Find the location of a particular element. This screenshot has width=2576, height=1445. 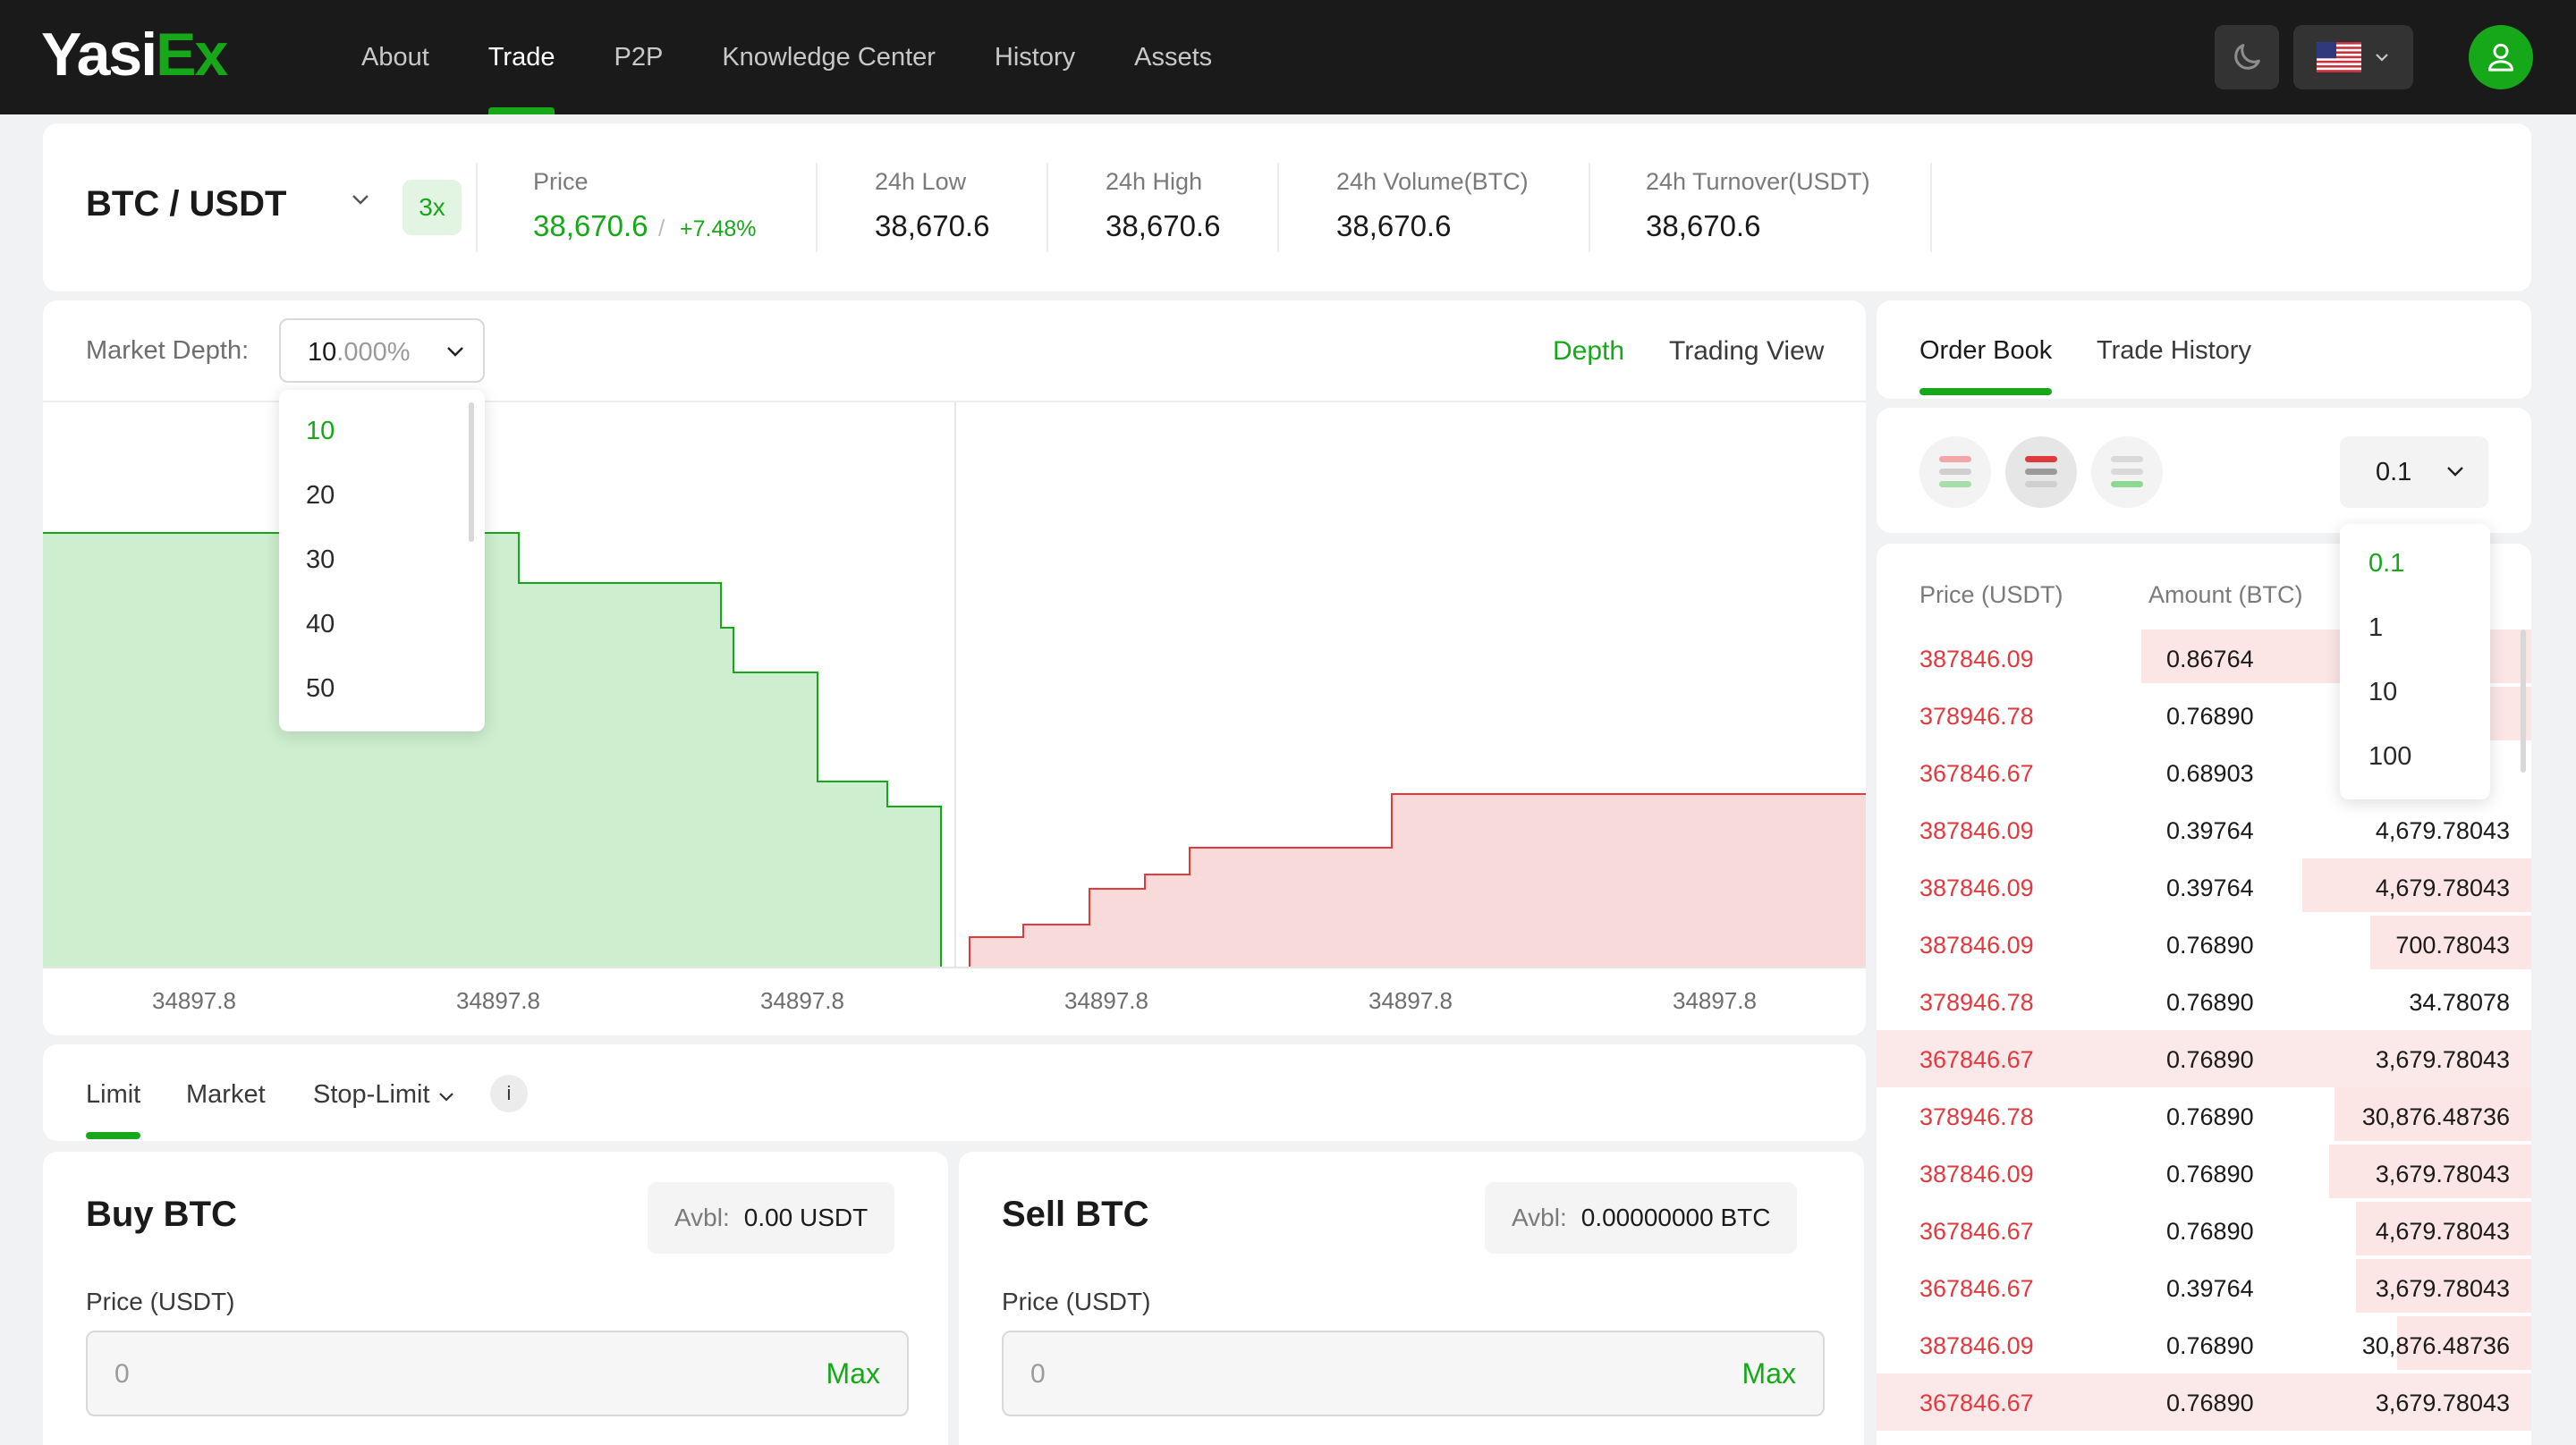

nav-about: About is located at coordinates (395, 57).